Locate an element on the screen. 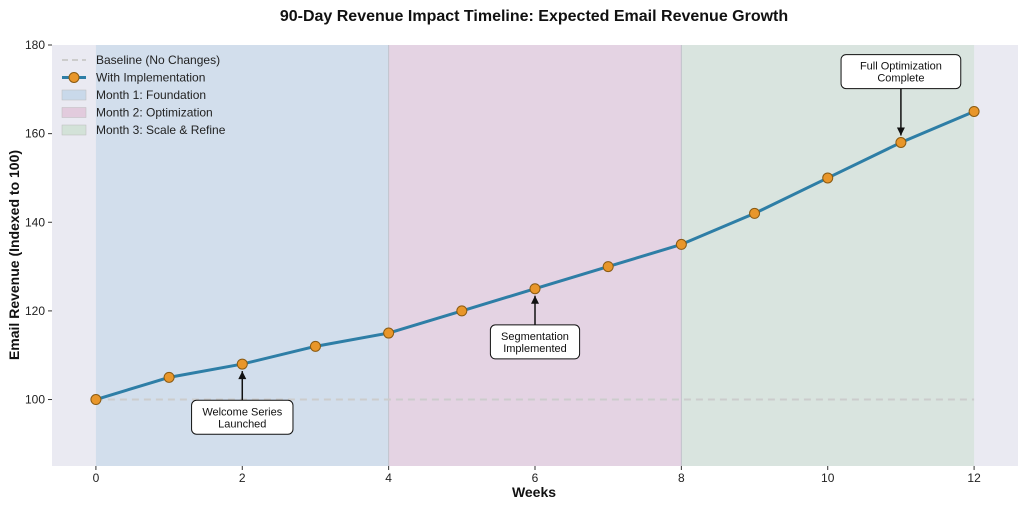 This screenshot has height=508, width=1023. x-tick-label: 6 is located at coordinates (535, 478).